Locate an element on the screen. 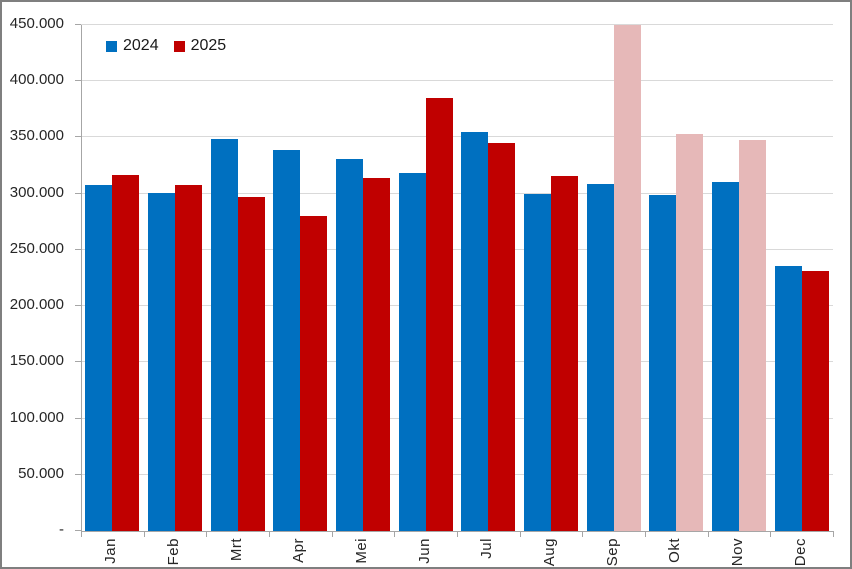 The image size is (852, 569). bar-2024-Feb is located at coordinates (161, 361).